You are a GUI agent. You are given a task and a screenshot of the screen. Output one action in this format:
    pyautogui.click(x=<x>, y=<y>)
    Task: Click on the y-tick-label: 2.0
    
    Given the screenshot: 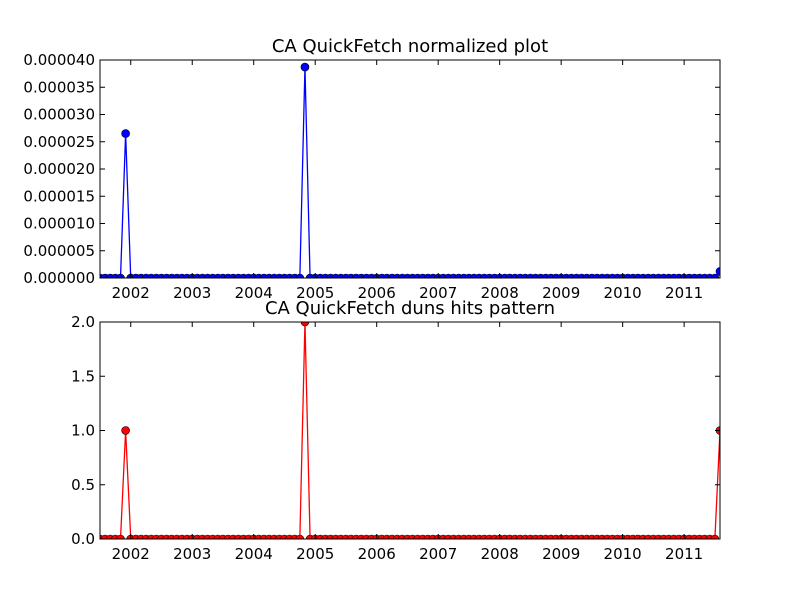 What is the action you would take?
    pyautogui.click(x=83, y=322)
    